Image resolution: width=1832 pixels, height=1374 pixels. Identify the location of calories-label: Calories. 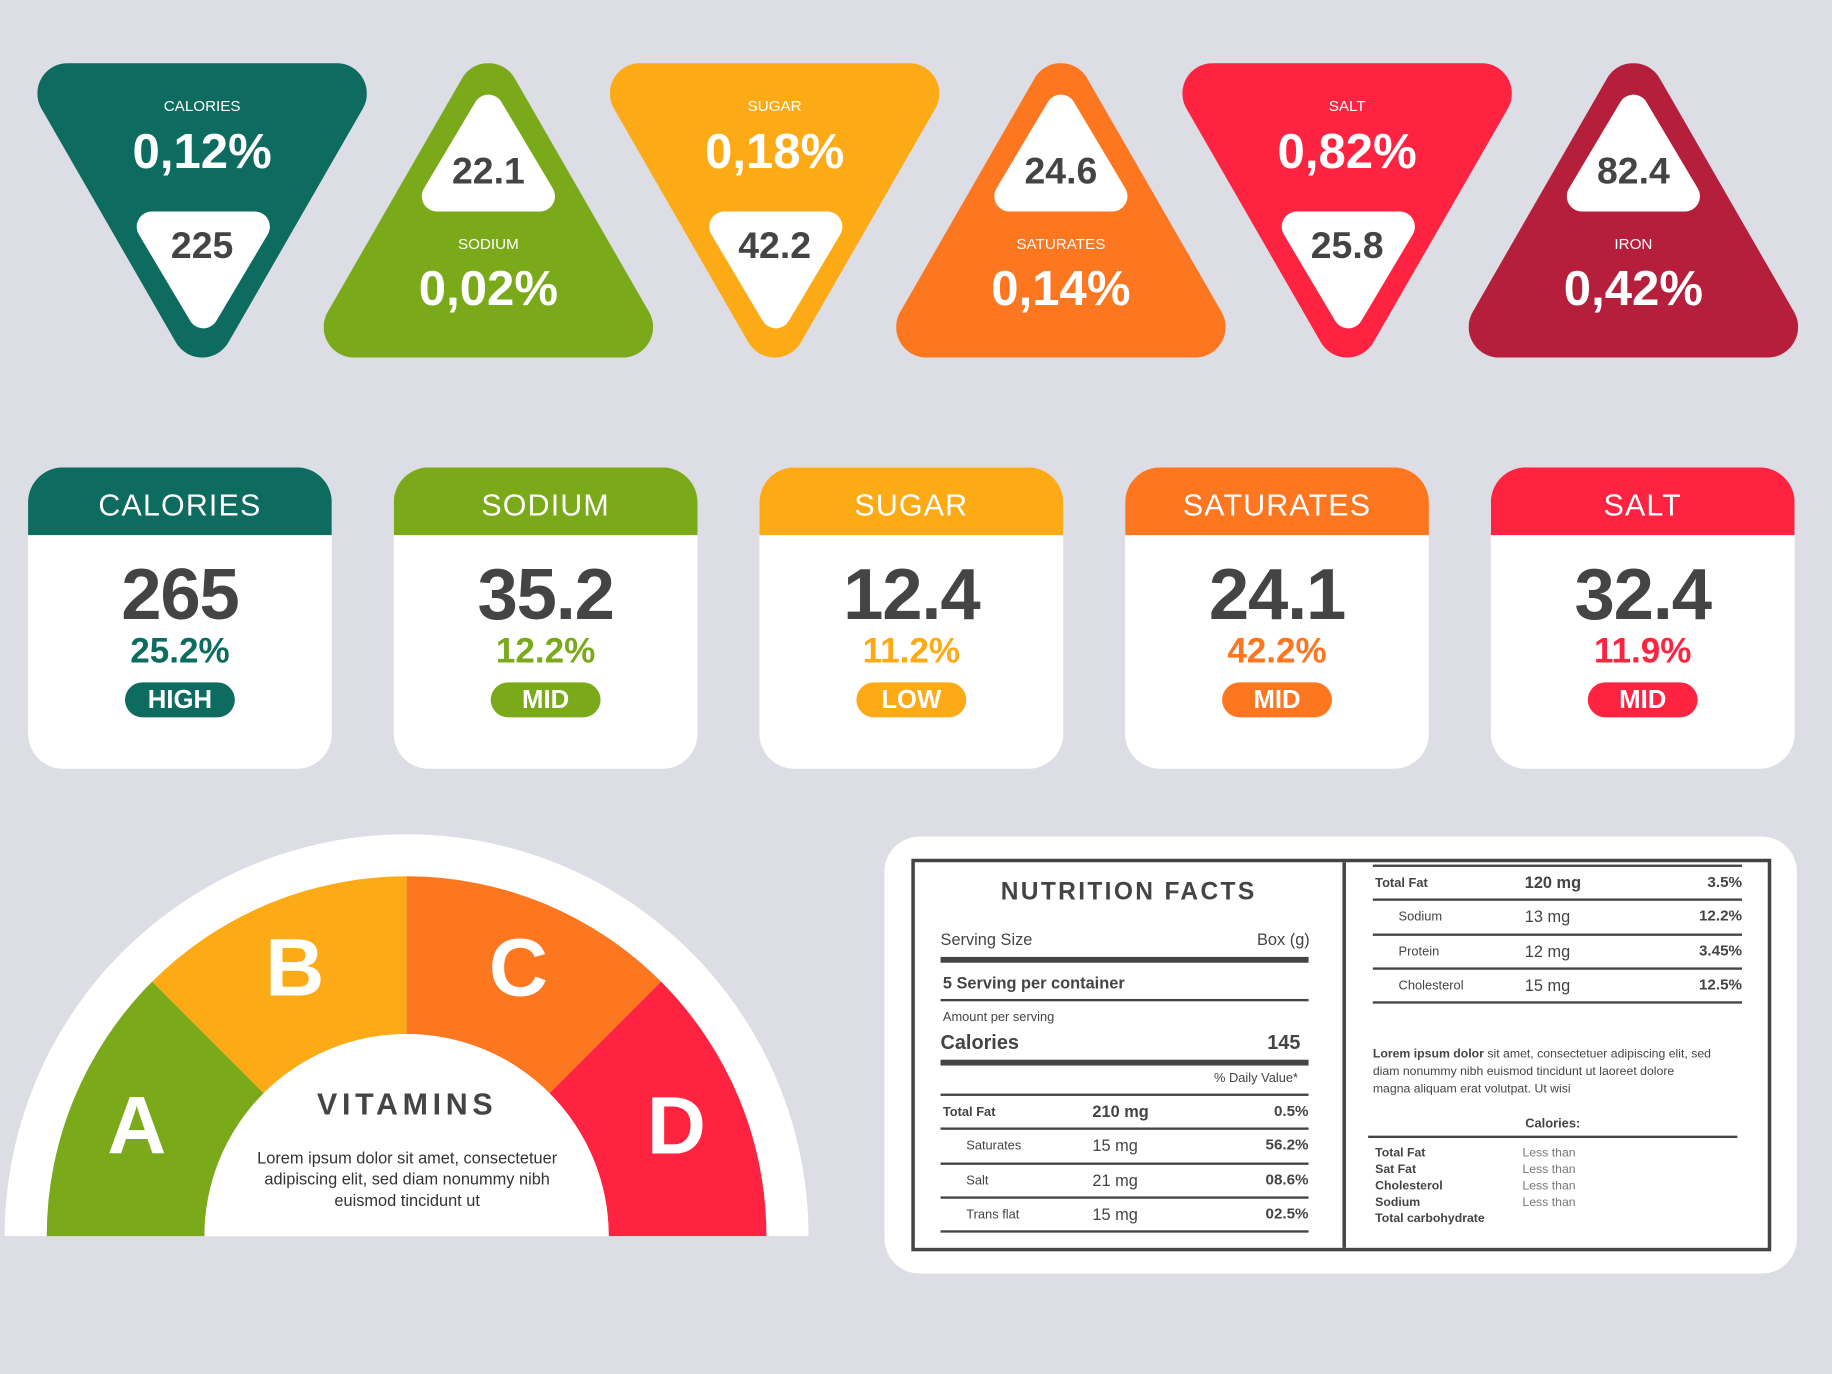
(979, 1042).